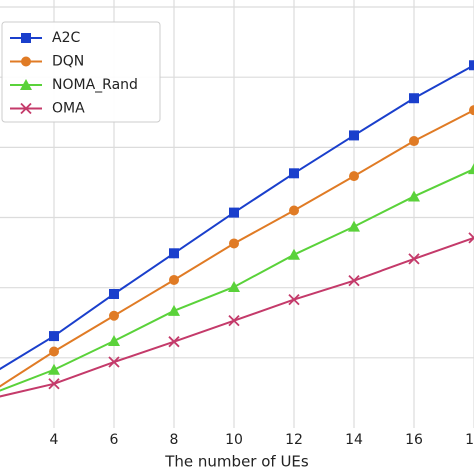 This screenshot has width=474, height=474. Describe the element at coordinates (95, 85) in the screenshot. I see `legend-label: NOMA_Rand` at that location.